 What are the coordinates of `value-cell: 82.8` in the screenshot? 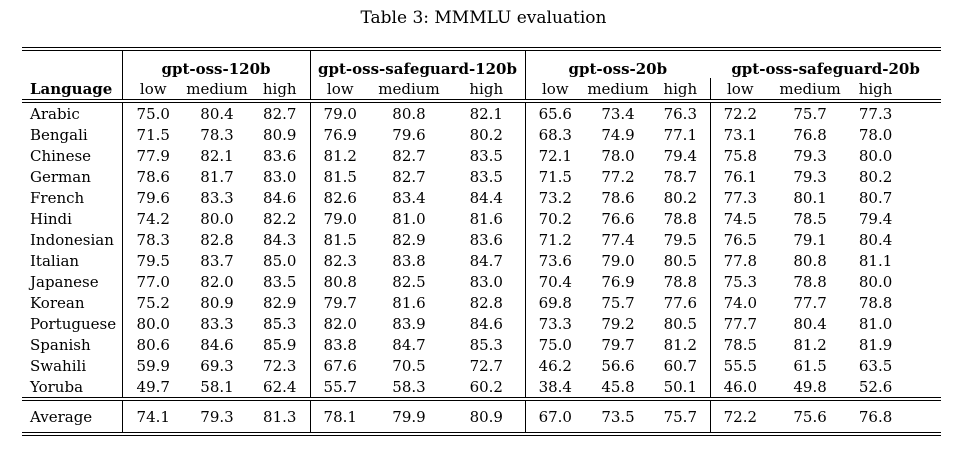 It's located at (217, 239).